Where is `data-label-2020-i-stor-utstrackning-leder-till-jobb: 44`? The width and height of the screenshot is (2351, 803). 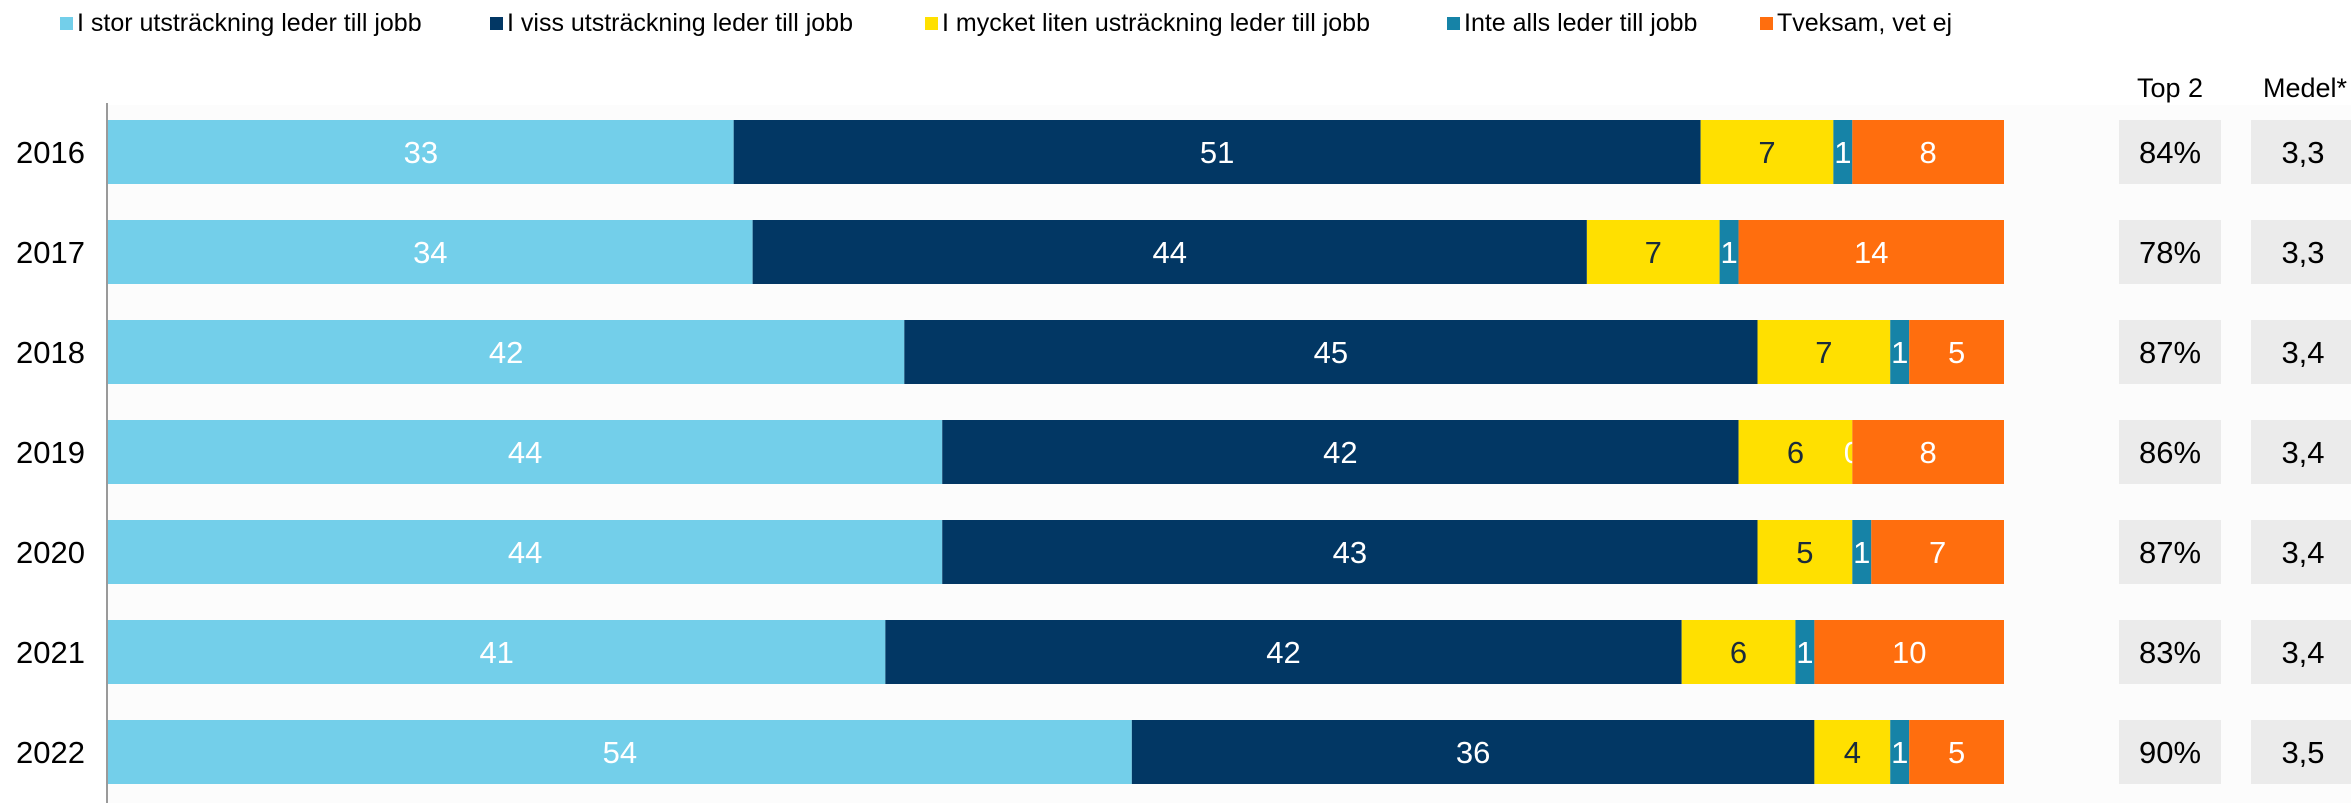 data-label-2020-i-stor-utstrackning-leder-till-jobb: 44 is located at coordinates (525, 552).